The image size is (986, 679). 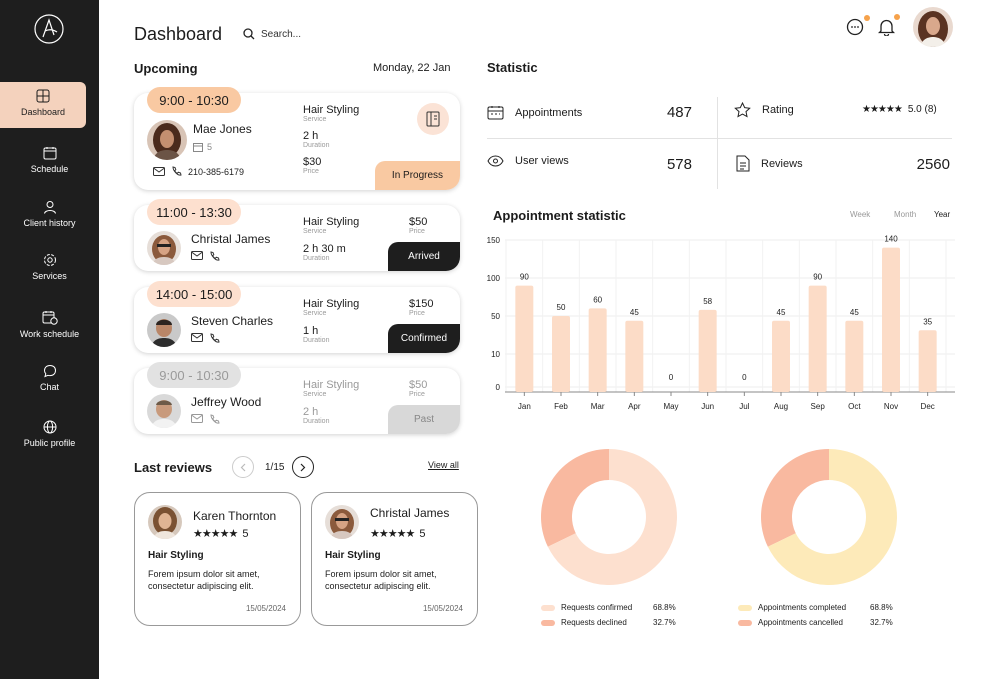 I want to click on page-indicator: 1/15, so click(x=275, y=467).